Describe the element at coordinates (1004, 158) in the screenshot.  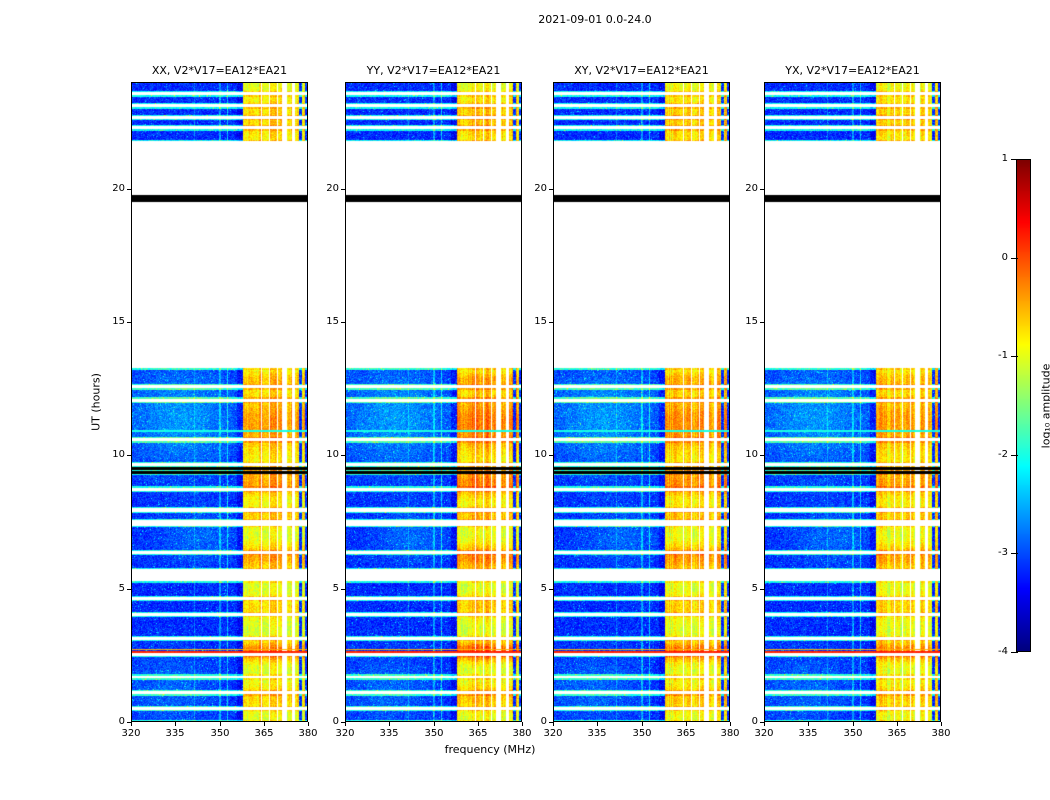
I see `colorbar-tick-label: 1` at that location.